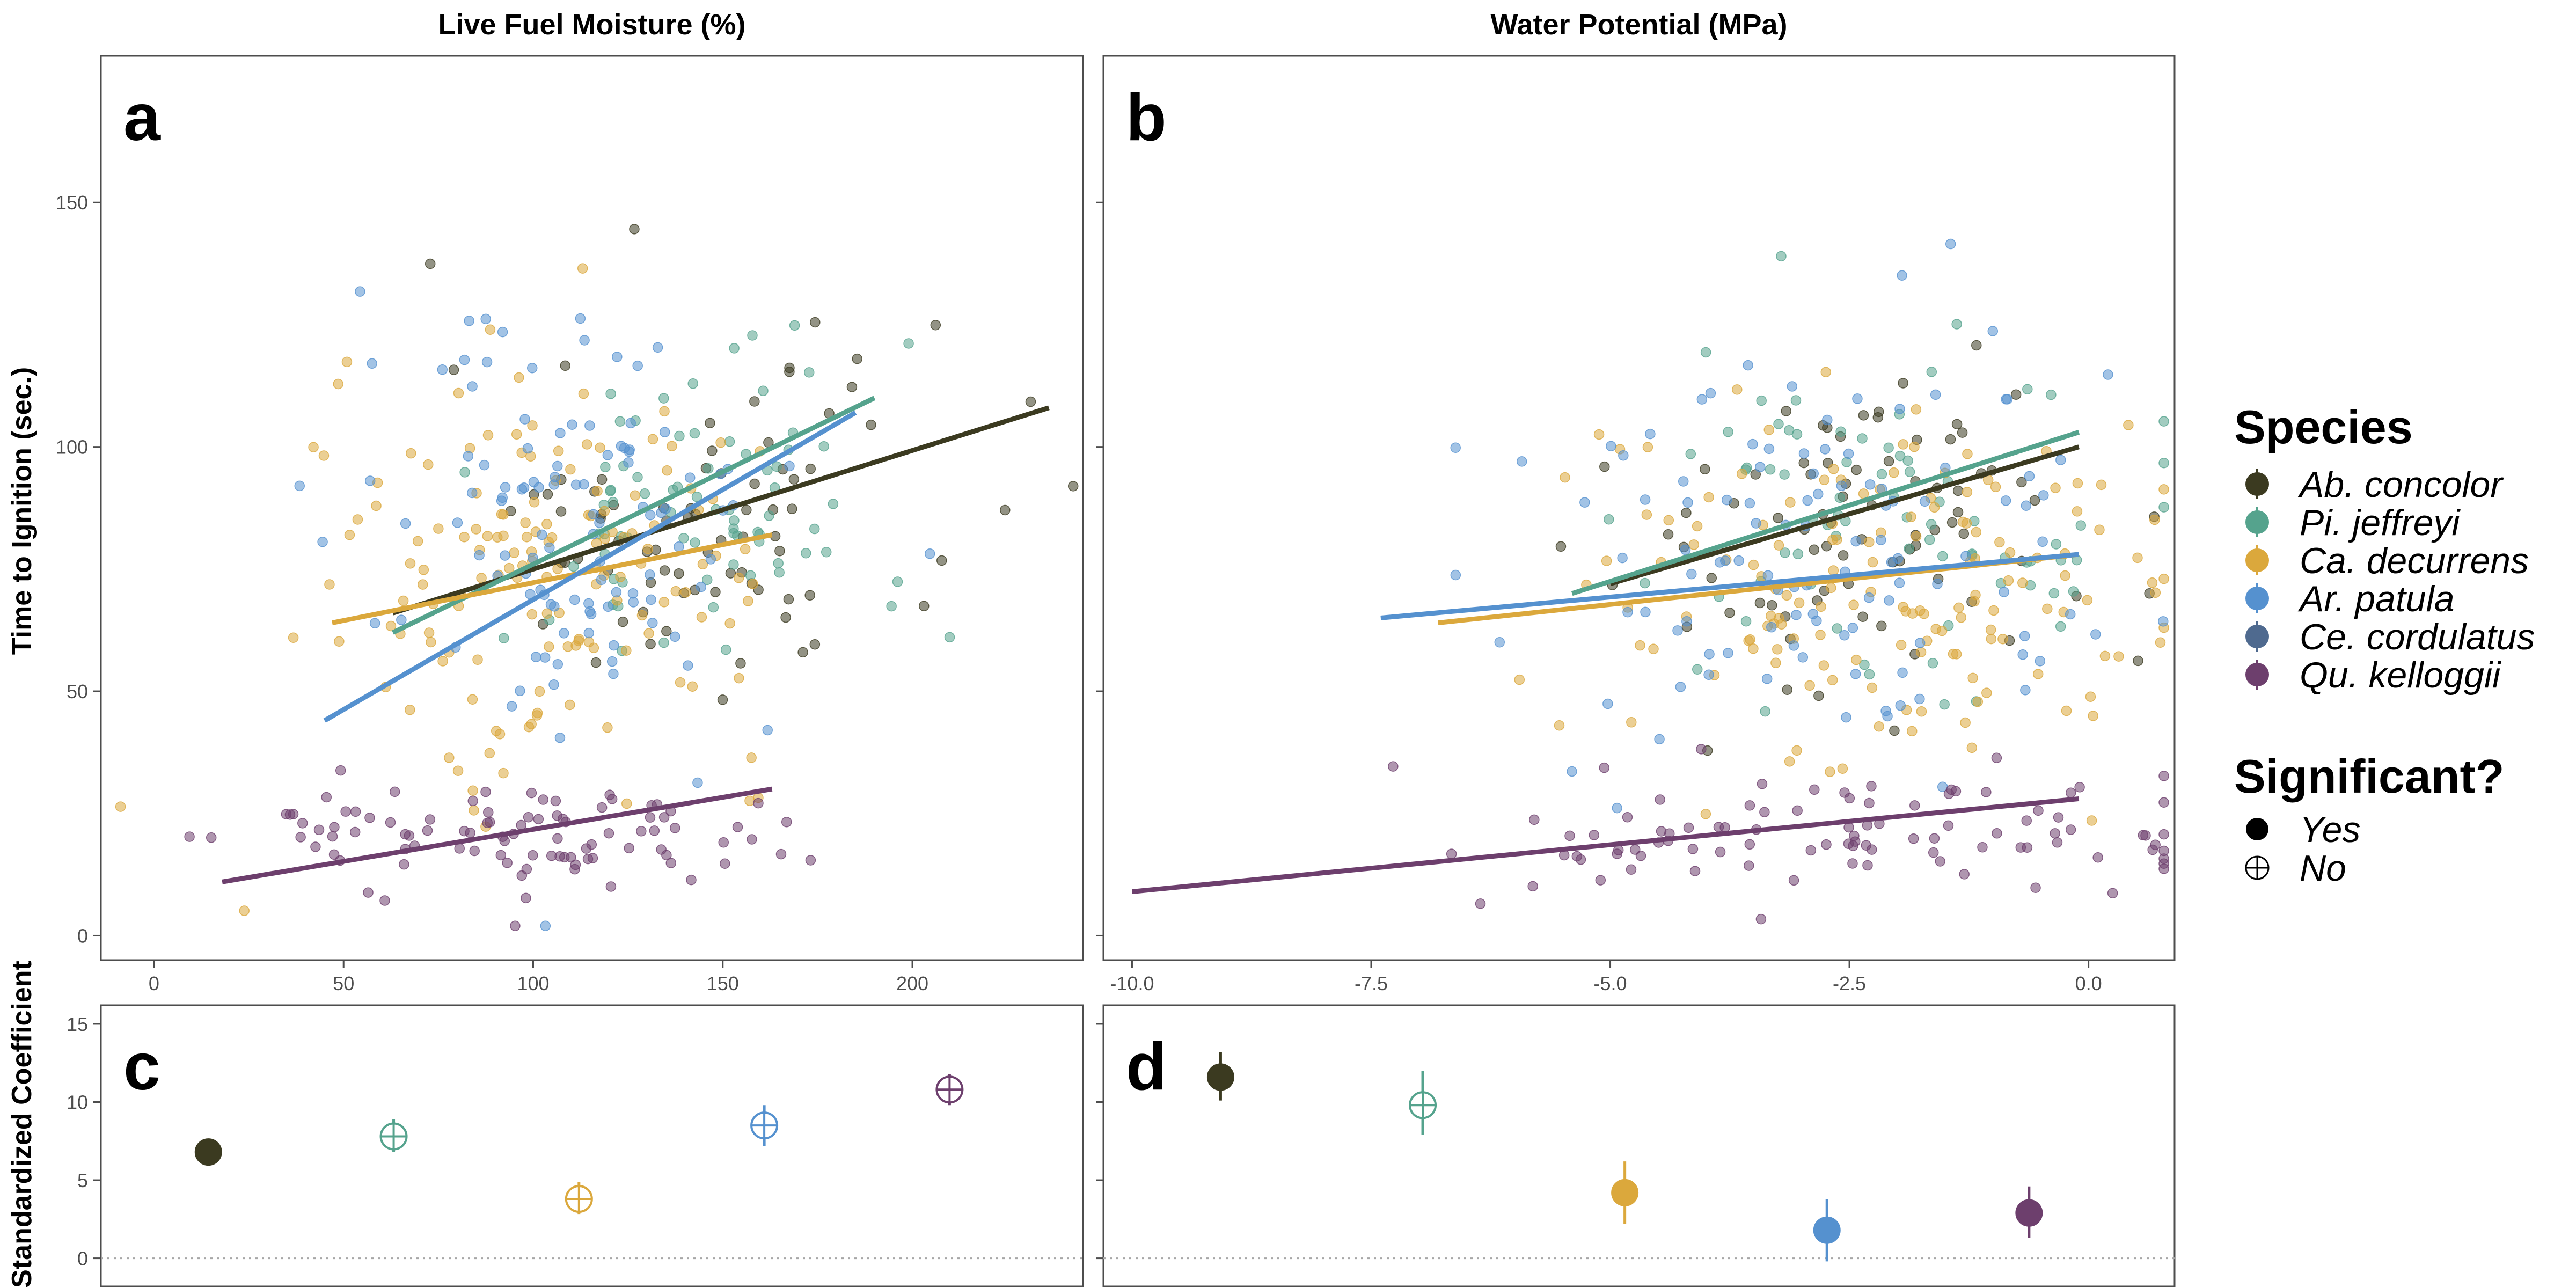 Image resolution: width=2576 pixels, height=1288 pixels. Describe the element at coordinates (2088, 983) in the screenshot. I see `x-tick-label: 0.0` at that location.